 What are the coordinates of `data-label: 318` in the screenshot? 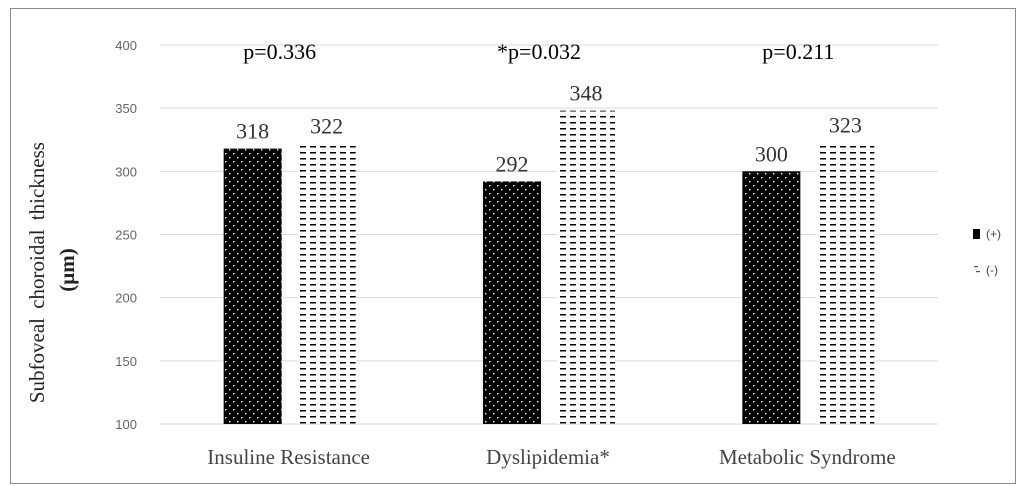 It's located at (252, 131).